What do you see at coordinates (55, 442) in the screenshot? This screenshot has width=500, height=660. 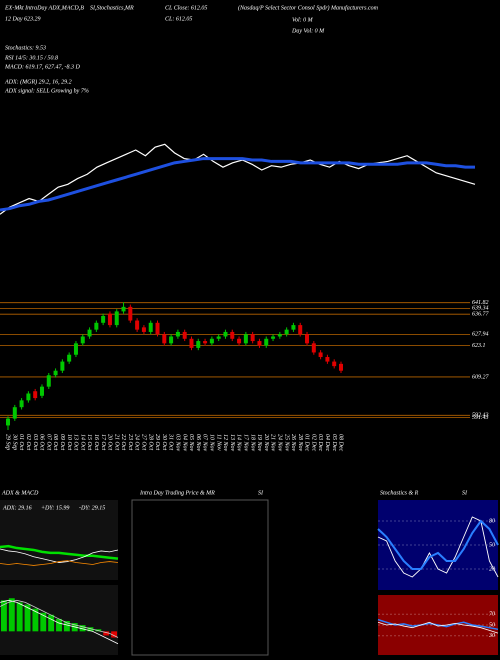 I see `x-tick-label: 08 Oct` at bounding box center [55, 442].